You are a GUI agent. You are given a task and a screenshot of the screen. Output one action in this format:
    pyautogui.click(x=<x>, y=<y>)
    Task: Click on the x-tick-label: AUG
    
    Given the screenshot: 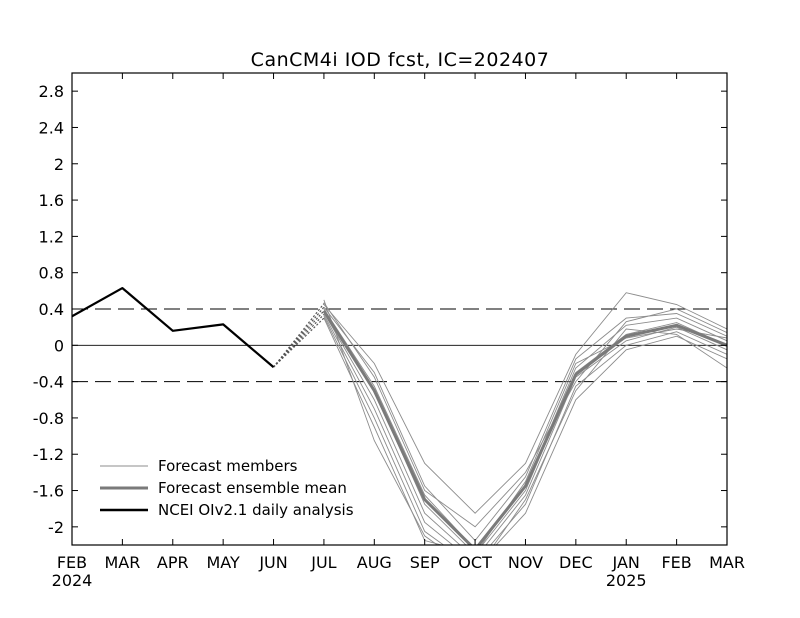 What is the action you would take?
    pyautogui.click(x=374, y=562)
    